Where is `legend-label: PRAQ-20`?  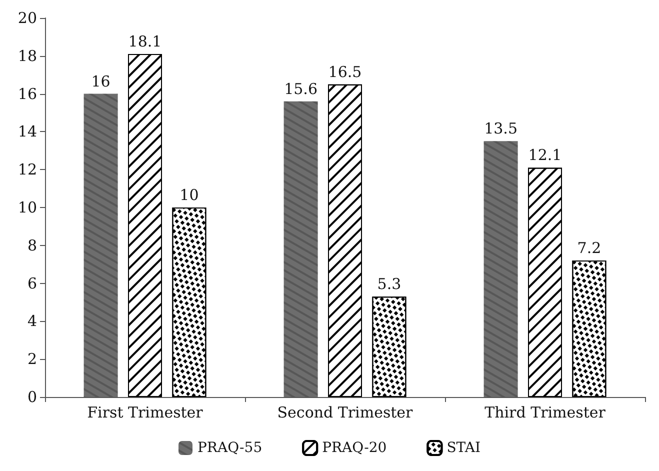 legend-label: PRAQ-20 is located at coordinates (354, 448).